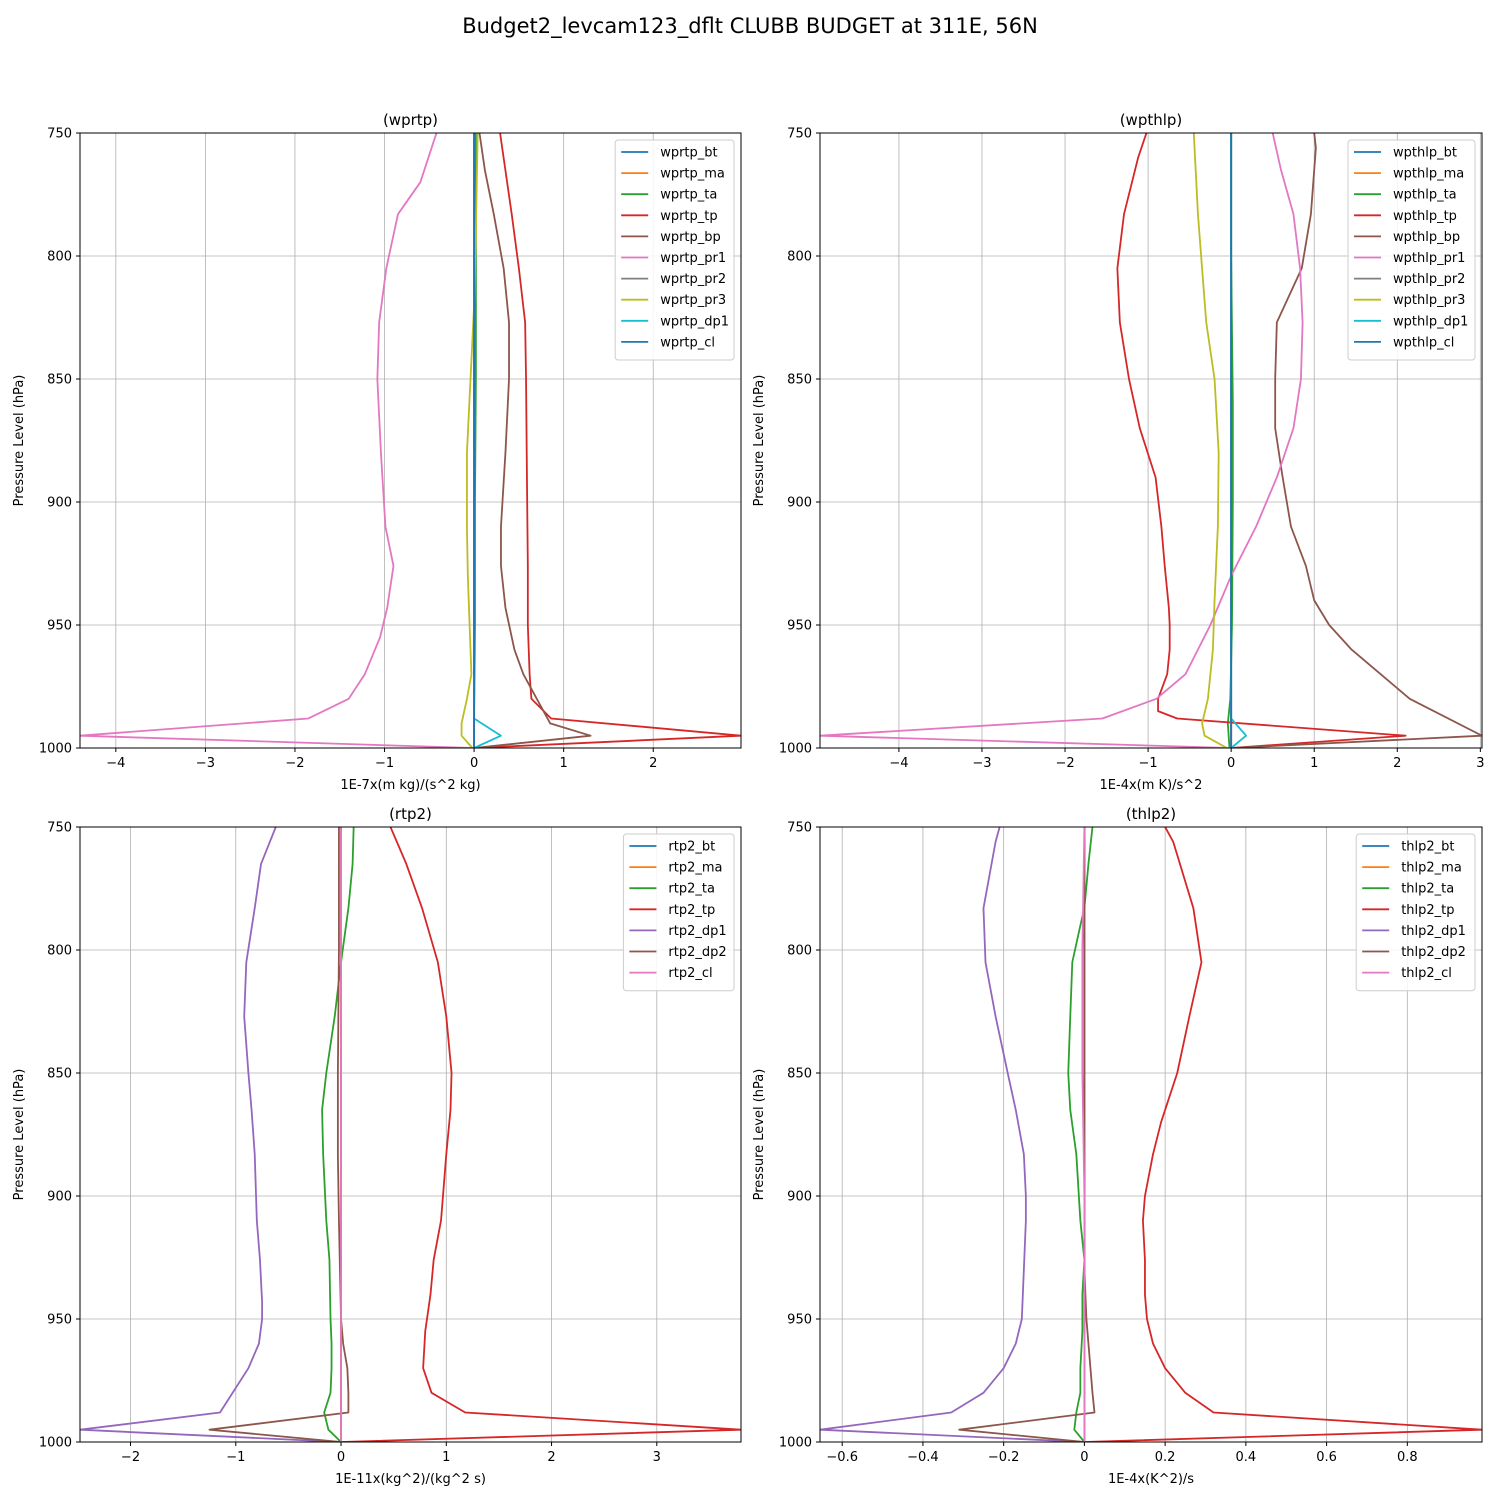  I want to click on series-line-wprtp_pr1, so click(277, 440).